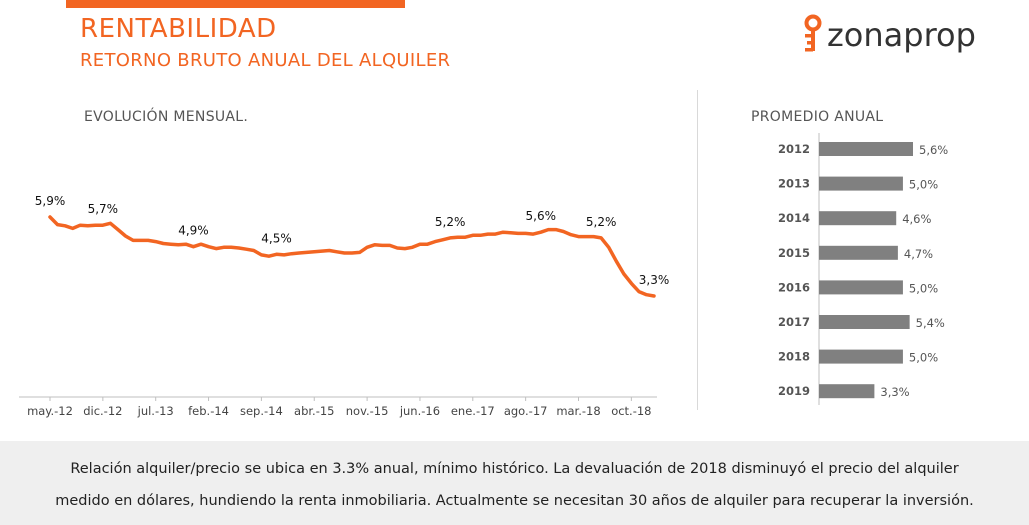 The width and height of the screenshot is (1029, 525). I want to click on bar-value-label: 5,6%, so click(933, 150).